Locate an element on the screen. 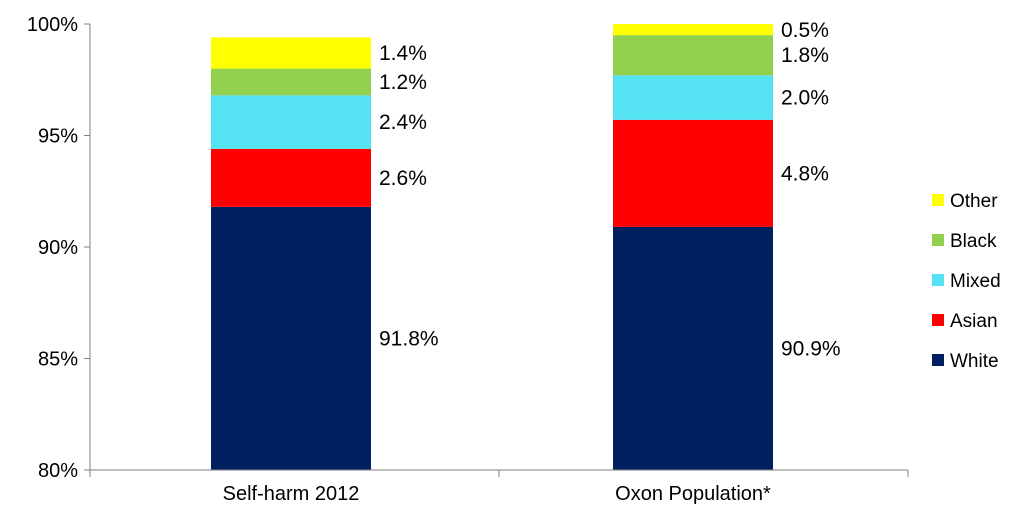 Image resolution: width=1016 pixels, height=509 pixels. data-label-black-2: 1.8% is located at coordinates (805, 55).